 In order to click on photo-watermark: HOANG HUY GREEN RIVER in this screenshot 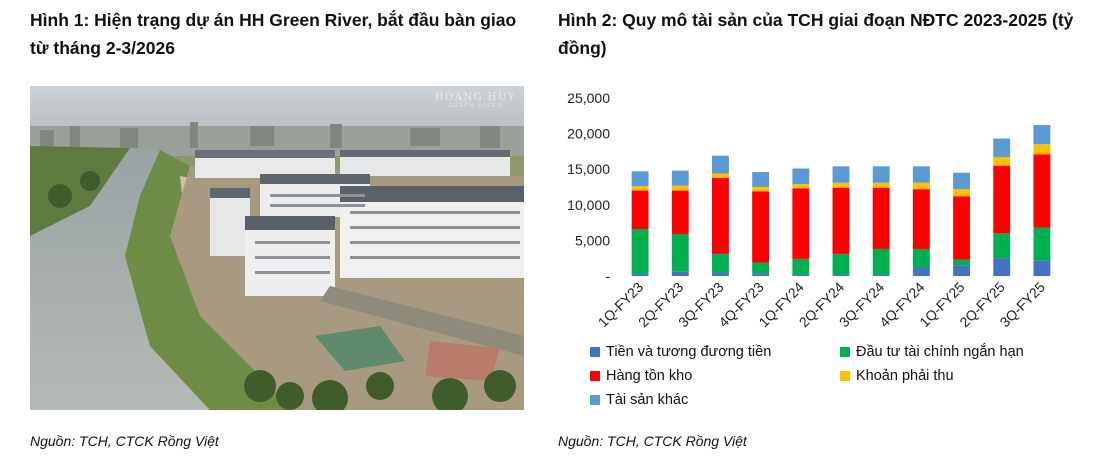, I will do `click(475, 100)`.